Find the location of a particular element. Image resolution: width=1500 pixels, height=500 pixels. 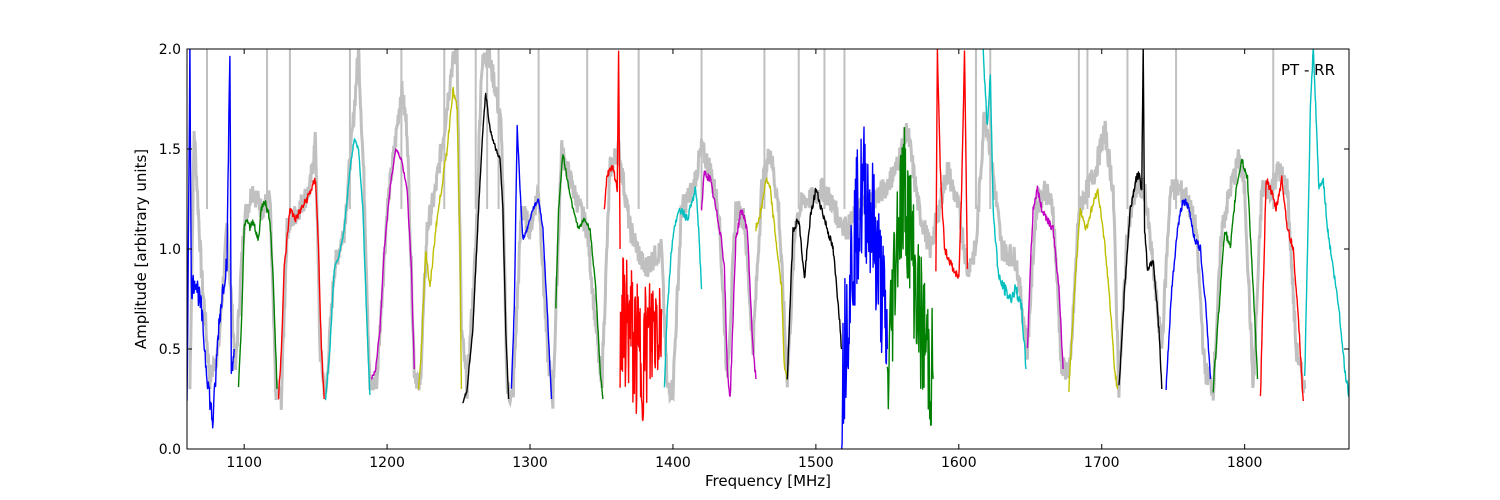

x-tick-label: 1700 is located at coordinates (1102, 463).